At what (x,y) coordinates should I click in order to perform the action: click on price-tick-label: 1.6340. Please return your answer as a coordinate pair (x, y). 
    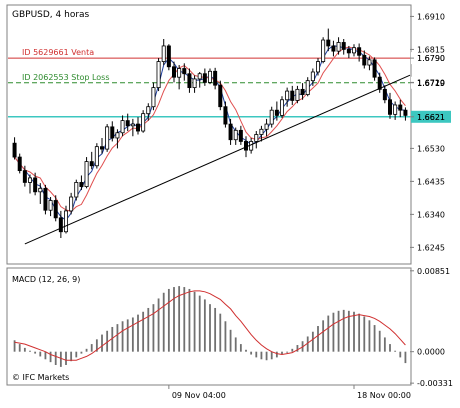
    Looking at the image, I should click on (431, 214).